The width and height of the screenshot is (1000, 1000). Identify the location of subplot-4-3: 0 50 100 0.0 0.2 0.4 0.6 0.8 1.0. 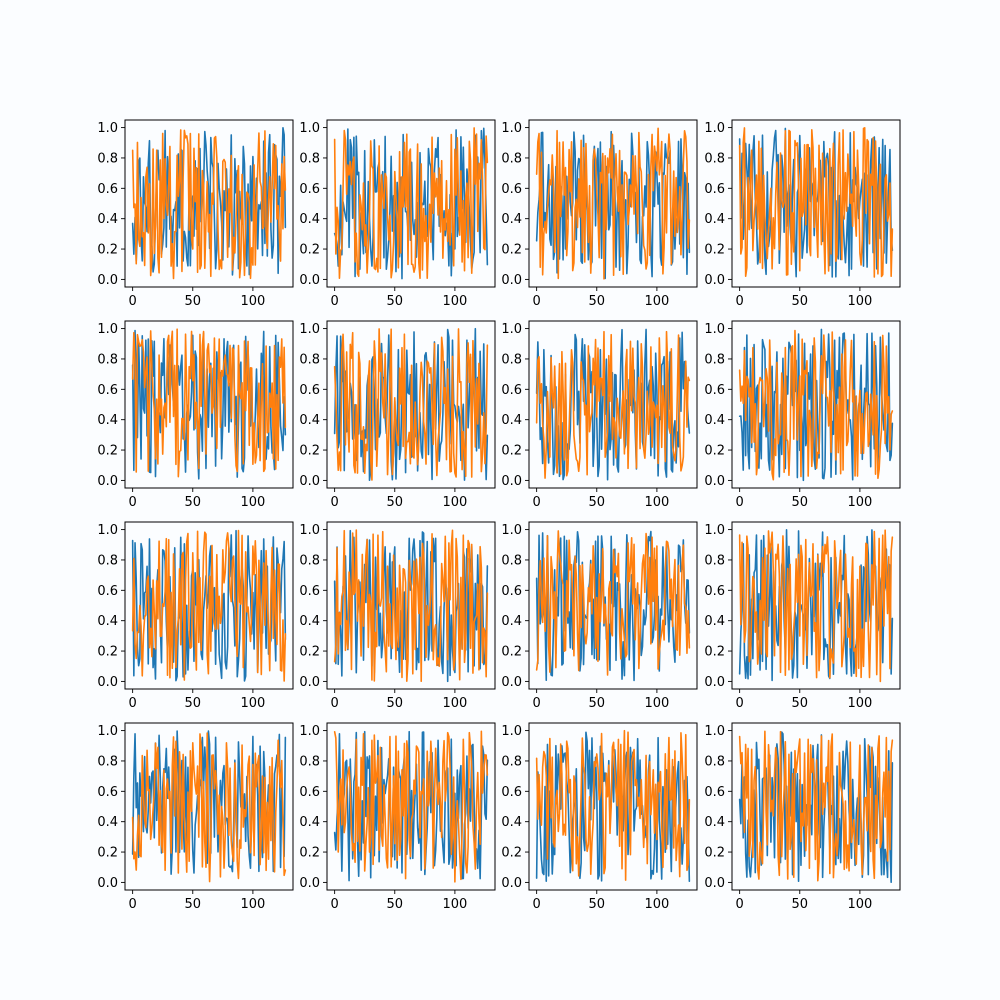
(599, 817).